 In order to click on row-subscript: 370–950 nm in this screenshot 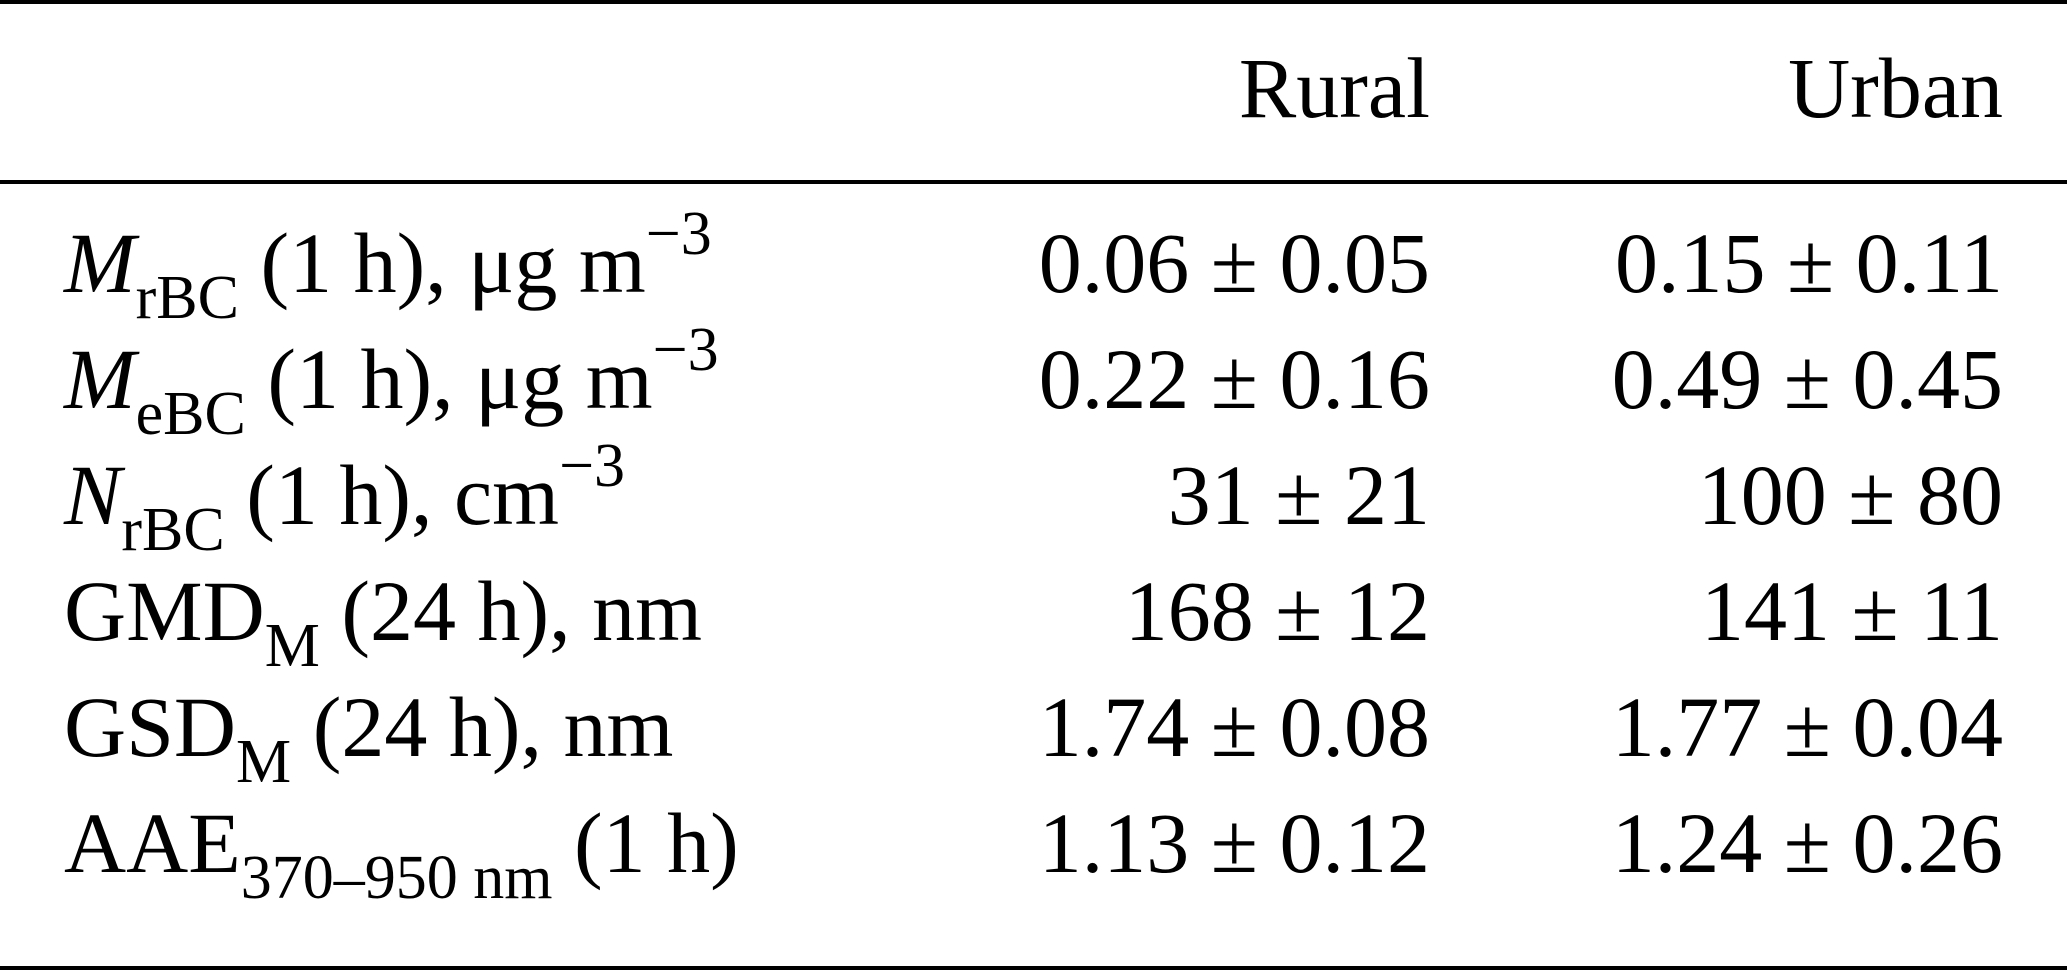, I will do `click(396, 878)`.